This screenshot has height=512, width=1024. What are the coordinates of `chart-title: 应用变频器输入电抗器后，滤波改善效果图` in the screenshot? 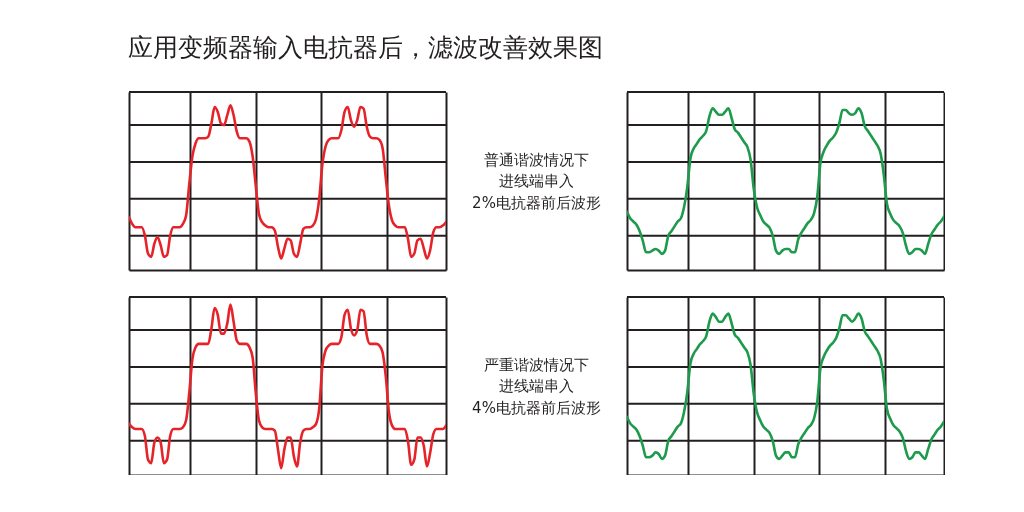 It's located at (365, 47).